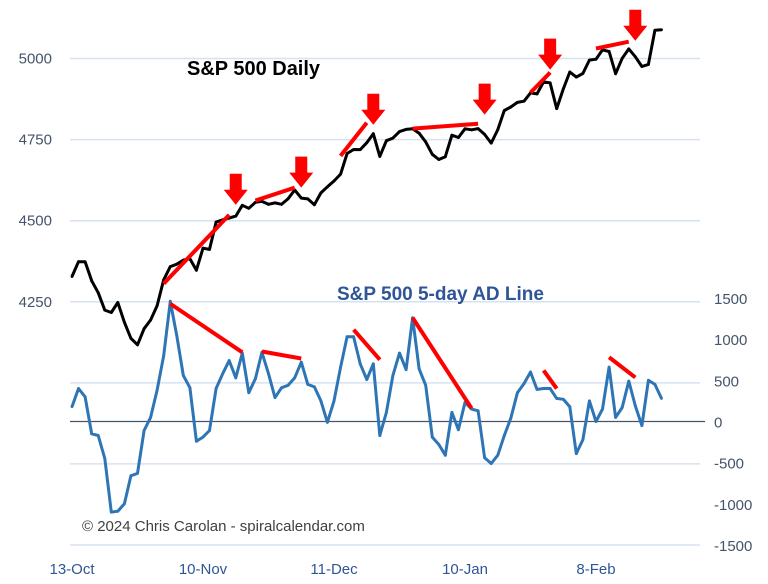 This screenshot has width=768, height=584. What do you see at coordinates (203, 569) in the screenshot?
I see `x-tick-label: 10-Nov` at bounding box center [203, 569].